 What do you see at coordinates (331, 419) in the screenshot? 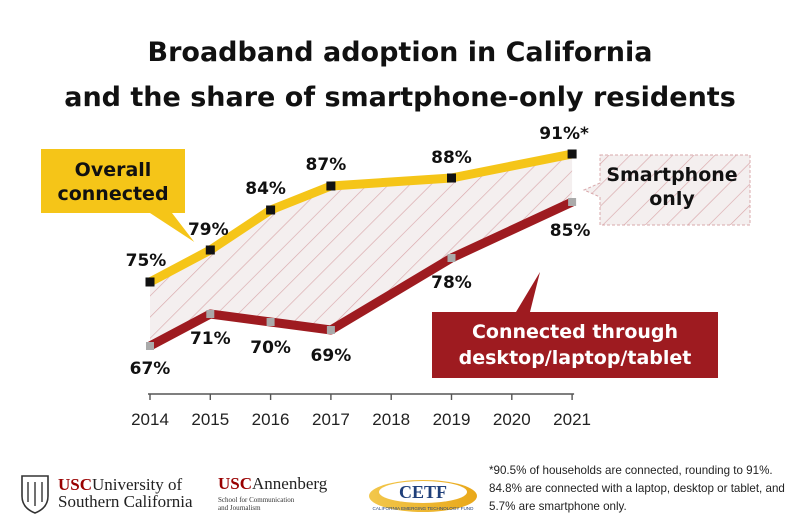
I see `x-tick-label: 2017` at bounding box center [331, 419].